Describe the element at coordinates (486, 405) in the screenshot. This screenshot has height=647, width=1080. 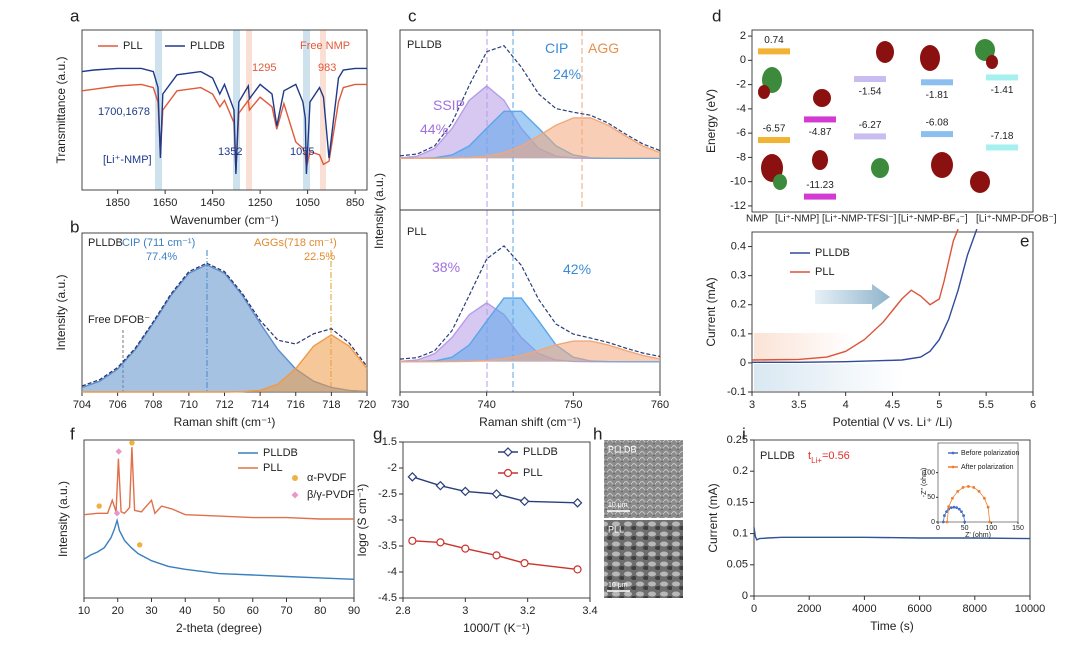
I see `x-tick-label: 740` at that location.